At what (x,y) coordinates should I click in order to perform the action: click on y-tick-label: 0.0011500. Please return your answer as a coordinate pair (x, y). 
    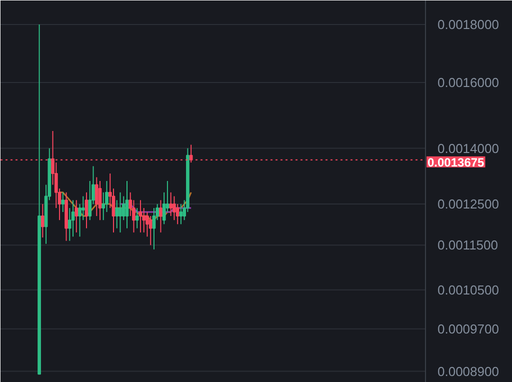
    Looking at the image, I should click on (468, 245).